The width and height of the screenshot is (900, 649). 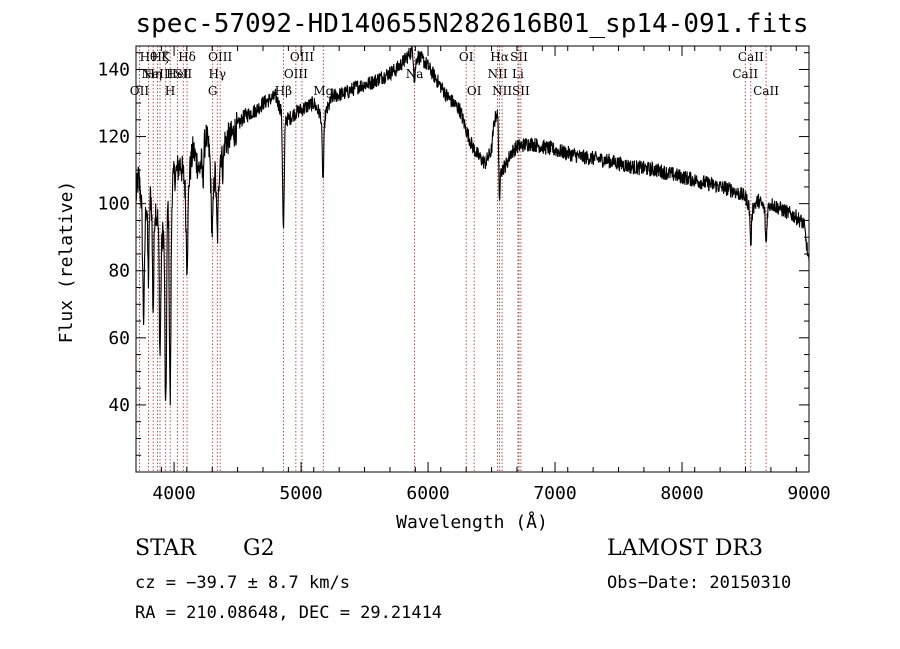 I want to click on spectral-line-label: Hα, so click(x=499, y=57).